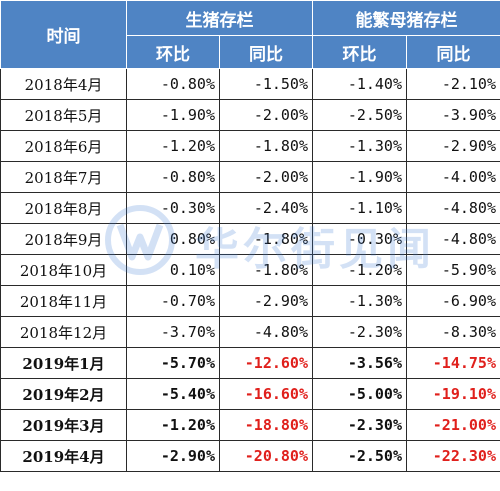  Describe the element at coordinates (359, 177) in the screenshot. I see `sow-mom: -1.90%` at that location.